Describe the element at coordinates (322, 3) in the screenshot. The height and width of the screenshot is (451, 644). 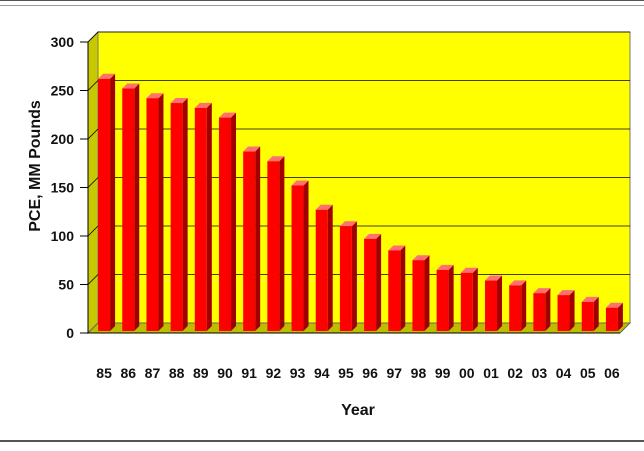
I see `top-border` at that location.